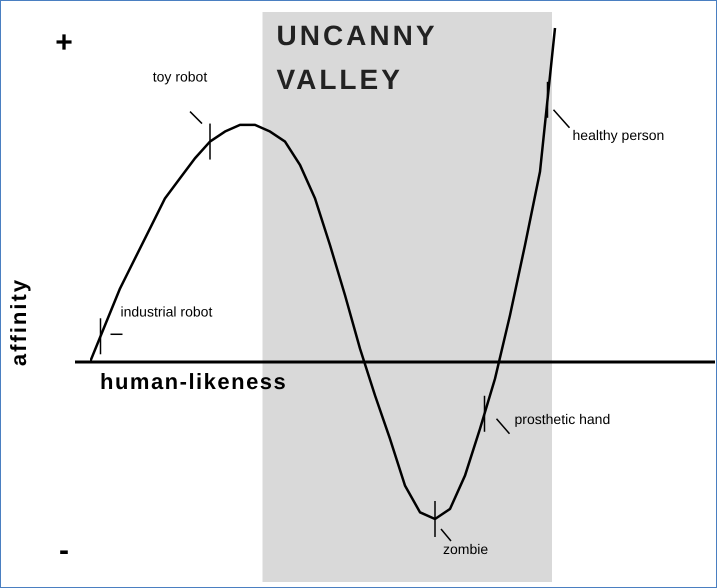  Describe the element at coordinates (166, 311) in the screenshot. I see `annotation: industrial robot` at that location.